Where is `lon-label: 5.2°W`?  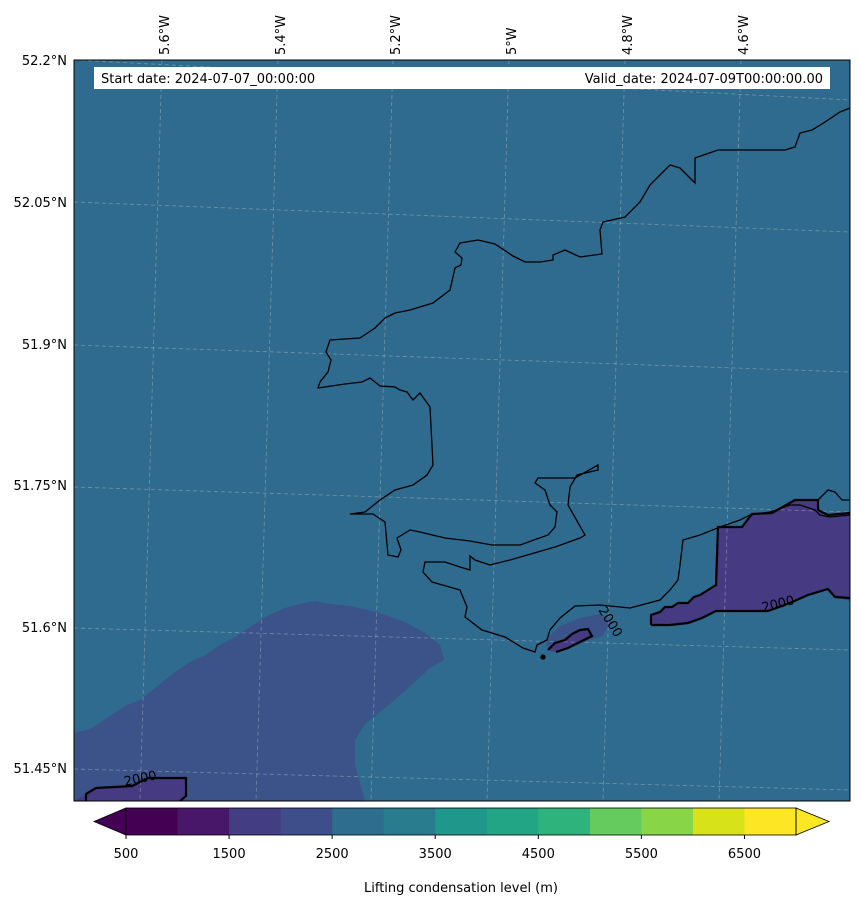
lon-label: 5.2°W is located at coordinates (396, 35).